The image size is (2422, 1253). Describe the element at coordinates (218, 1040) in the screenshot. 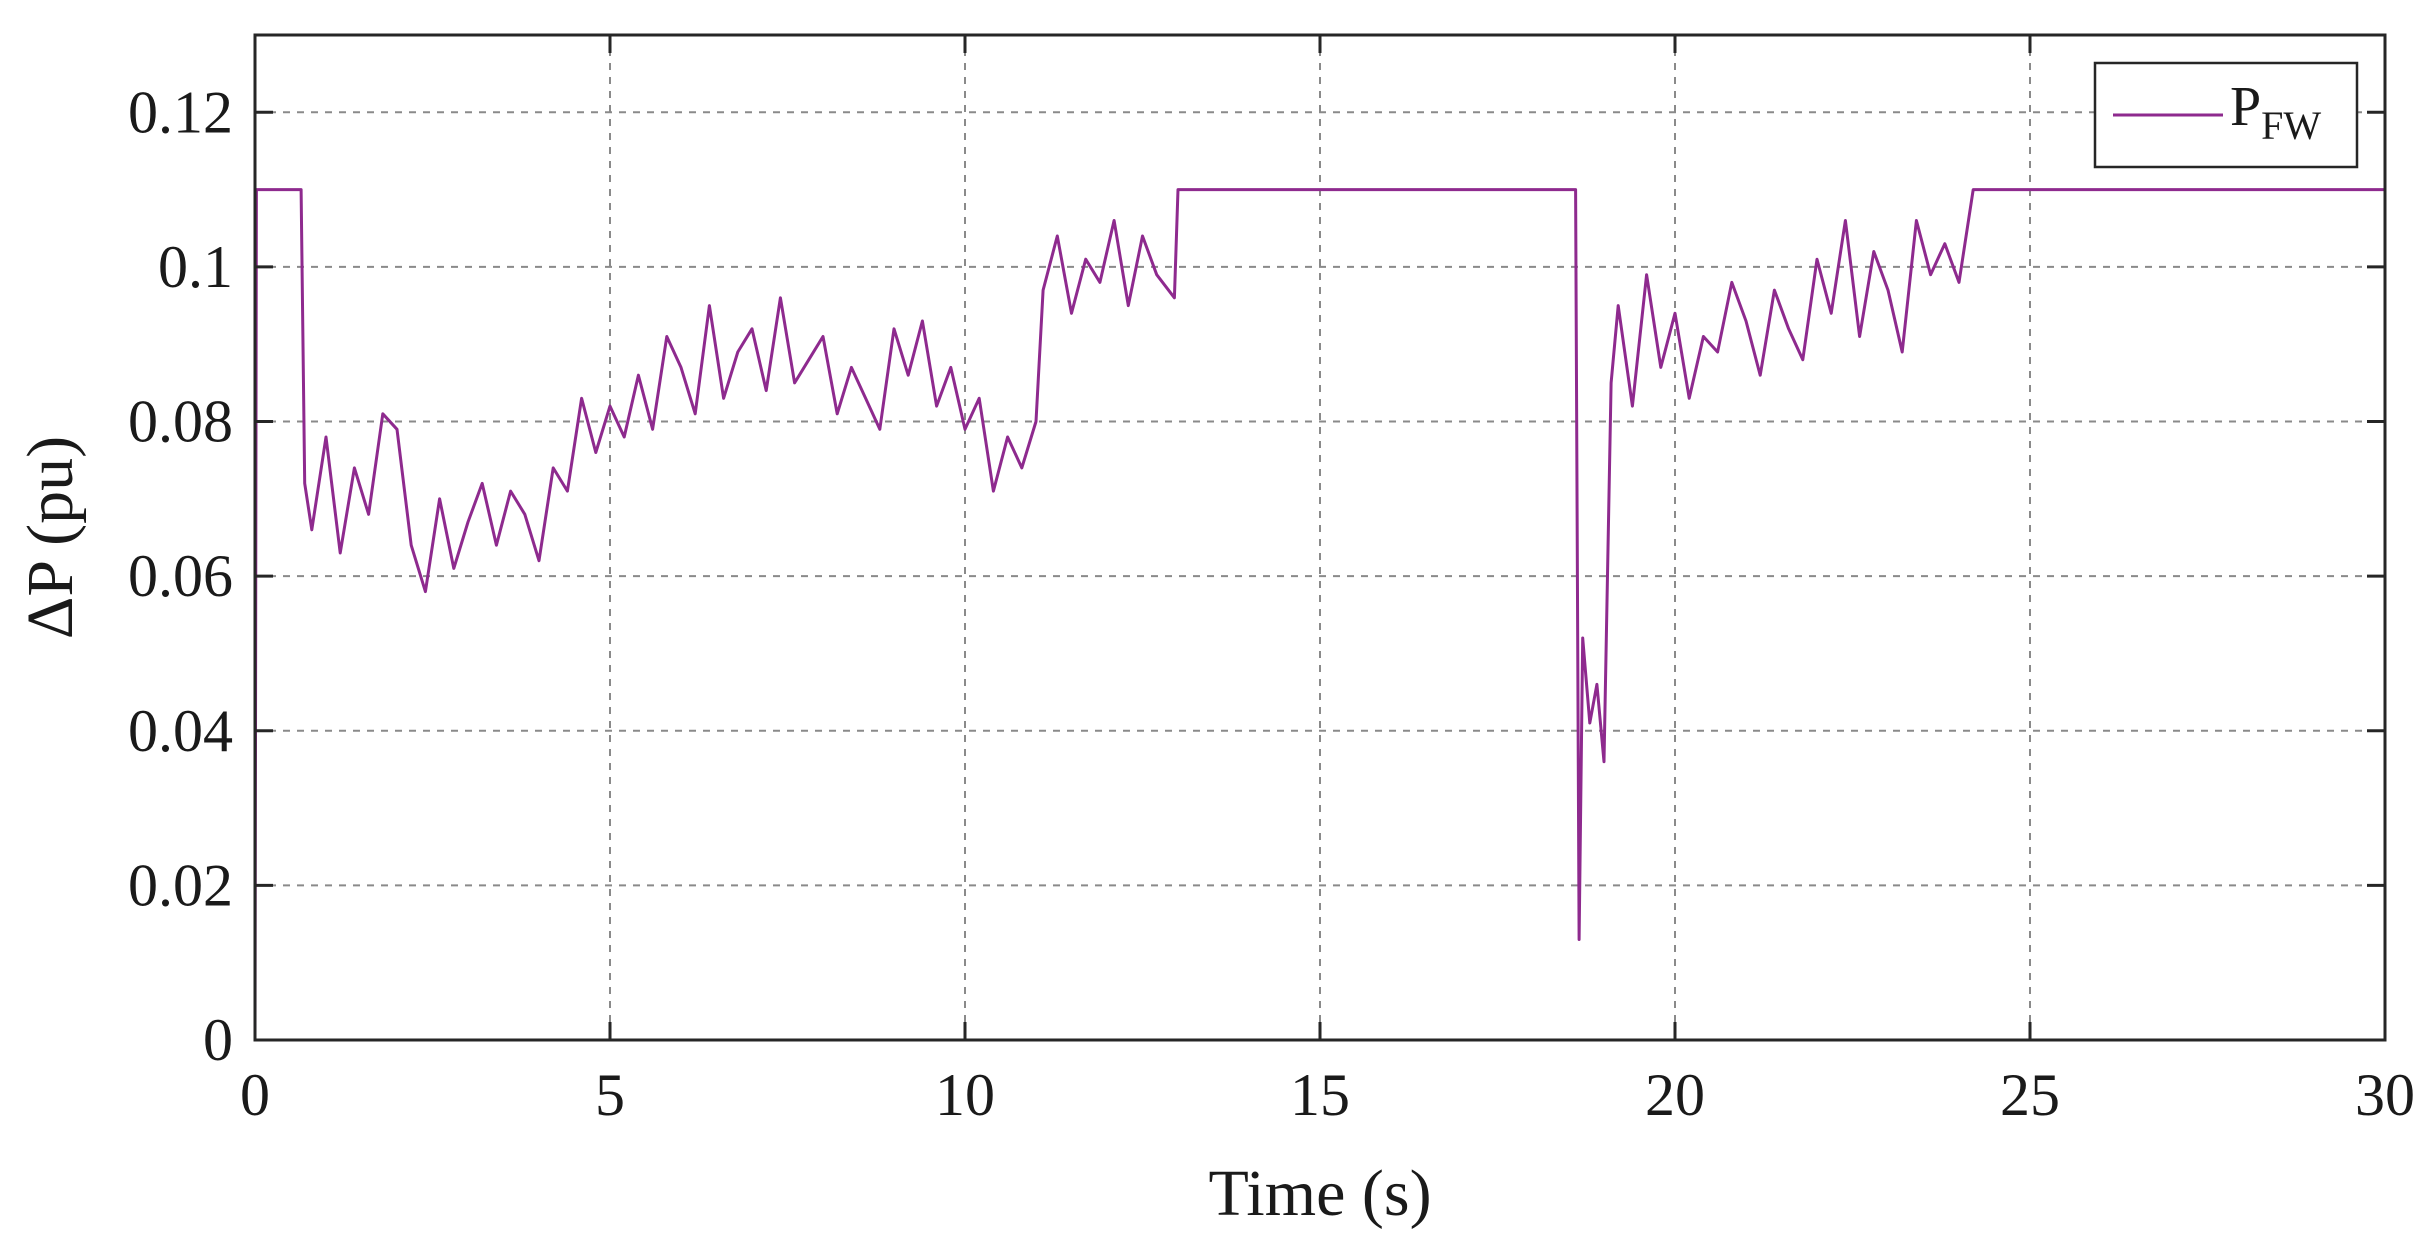

I see `y-tick-label: 0` at that location.